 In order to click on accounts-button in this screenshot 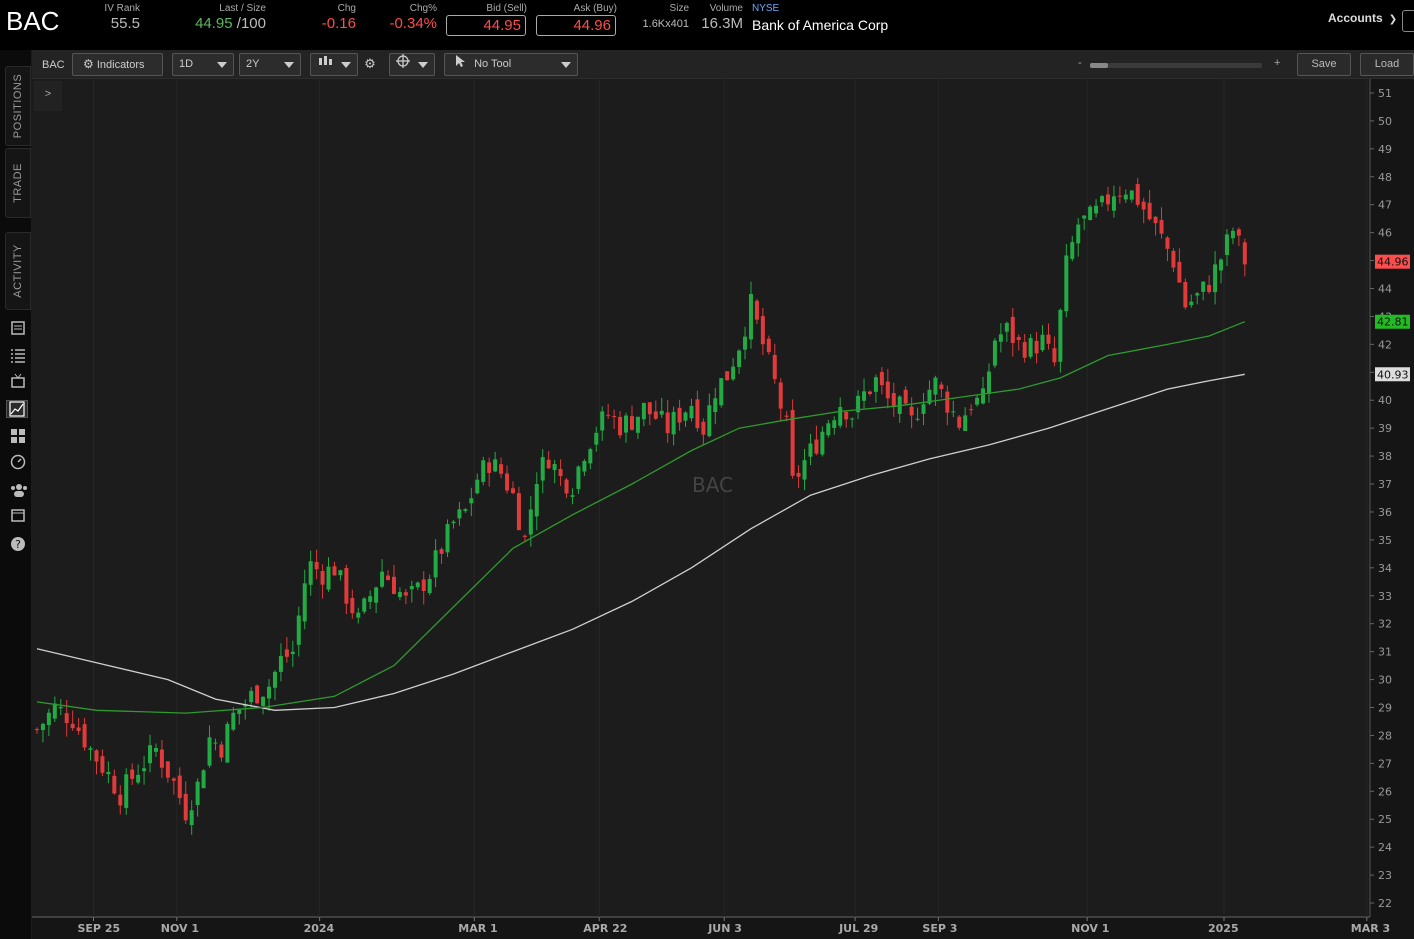, I will do `click(1408, 21)`.